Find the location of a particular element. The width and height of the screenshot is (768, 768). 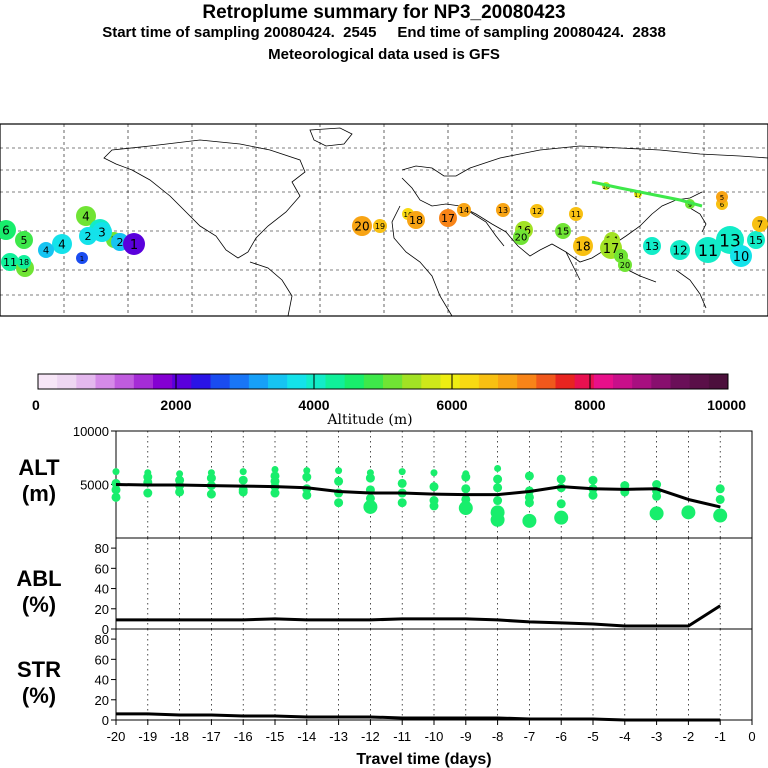

y-tick-label: 10000 is located at coordinates (91, 431).